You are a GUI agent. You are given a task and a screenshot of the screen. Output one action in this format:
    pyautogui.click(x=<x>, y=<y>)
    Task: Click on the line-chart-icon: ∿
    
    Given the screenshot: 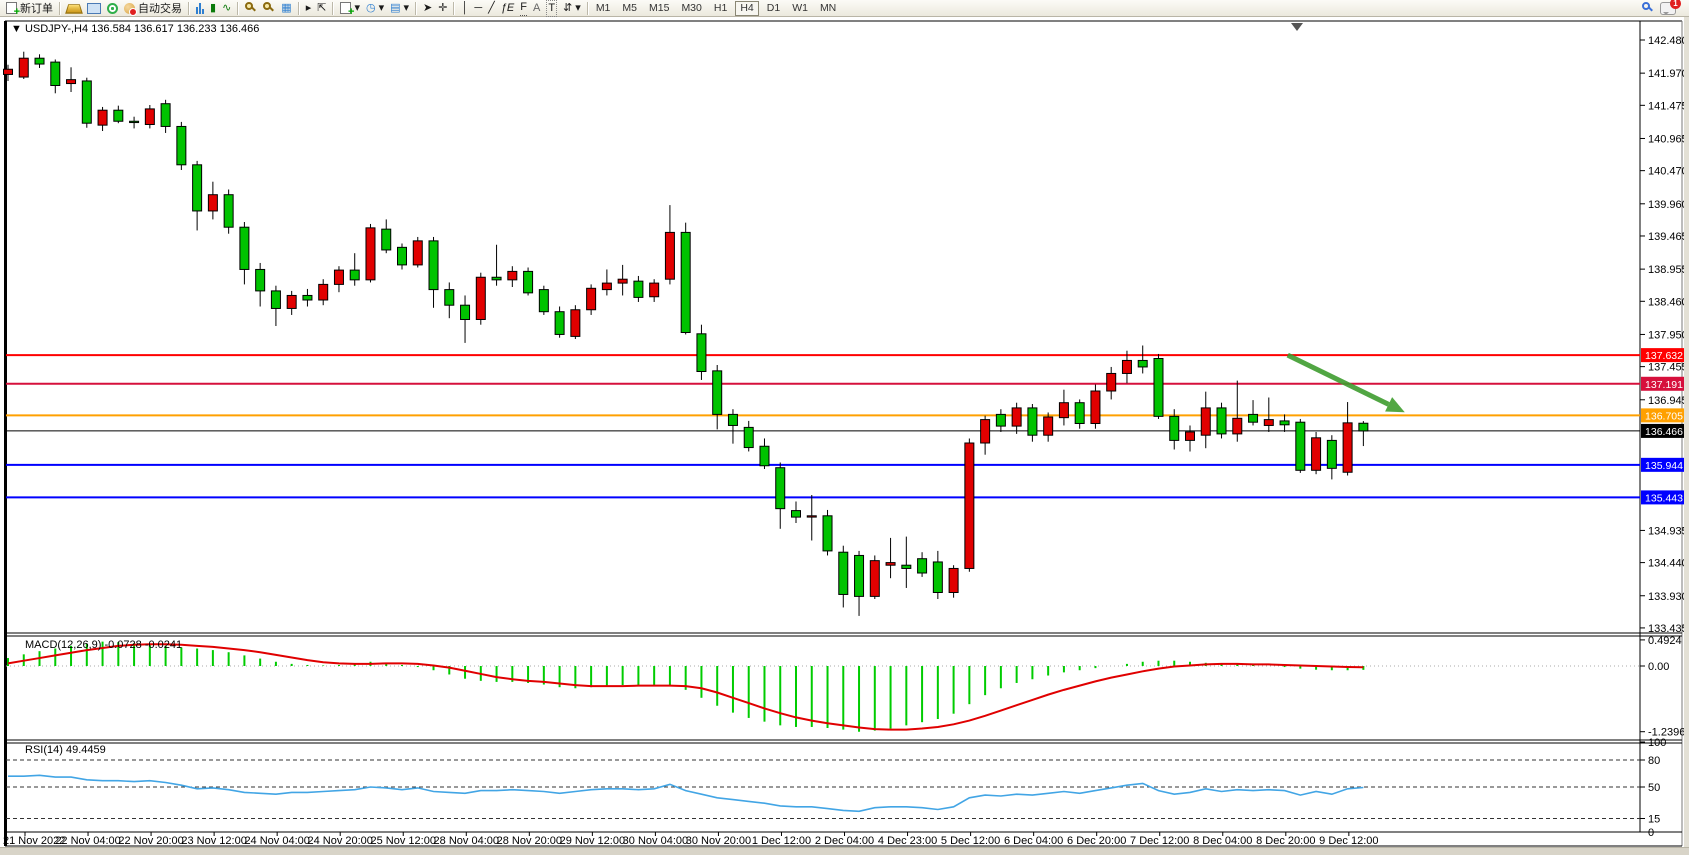 What is the action you would take?
    pyautogui.click(x=227, y=7)
    